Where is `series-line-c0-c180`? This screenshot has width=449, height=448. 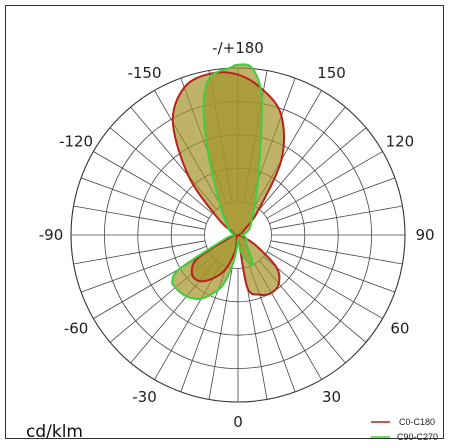
series-line-c0-c180 is located at coordinates (228, 183).